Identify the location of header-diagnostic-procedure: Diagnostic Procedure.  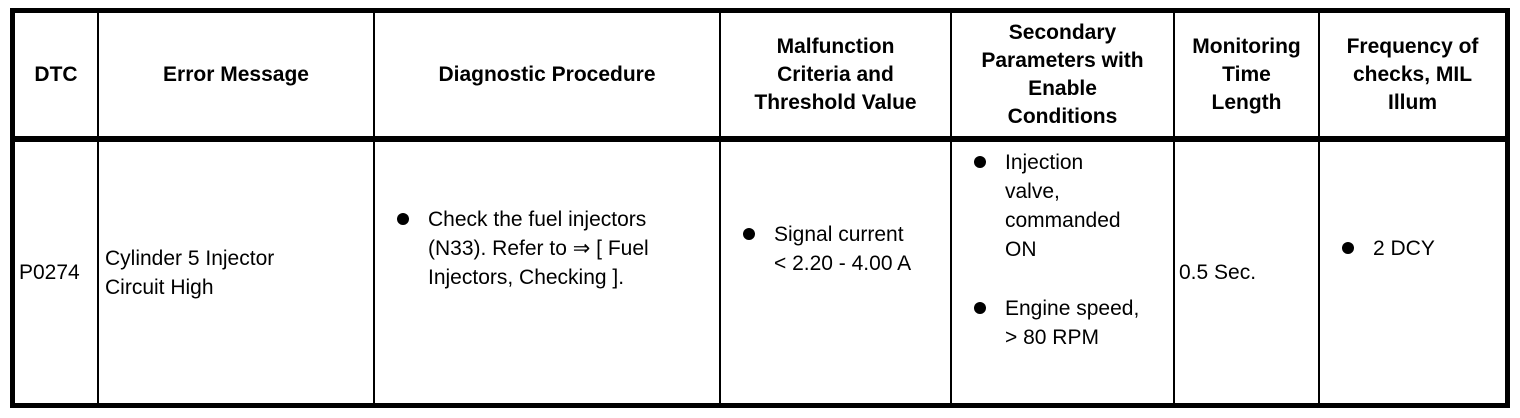
(548, 77).